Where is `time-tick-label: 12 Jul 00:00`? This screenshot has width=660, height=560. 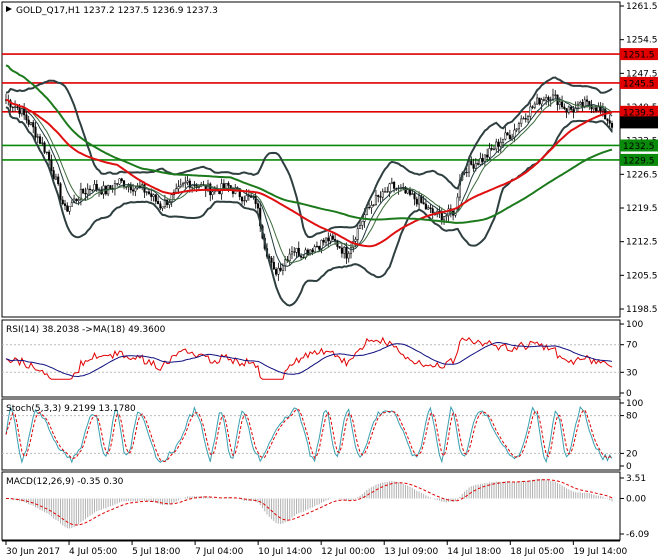
time-tick-label: 12 Jul 00:00 is located at coordinates (348, 552).